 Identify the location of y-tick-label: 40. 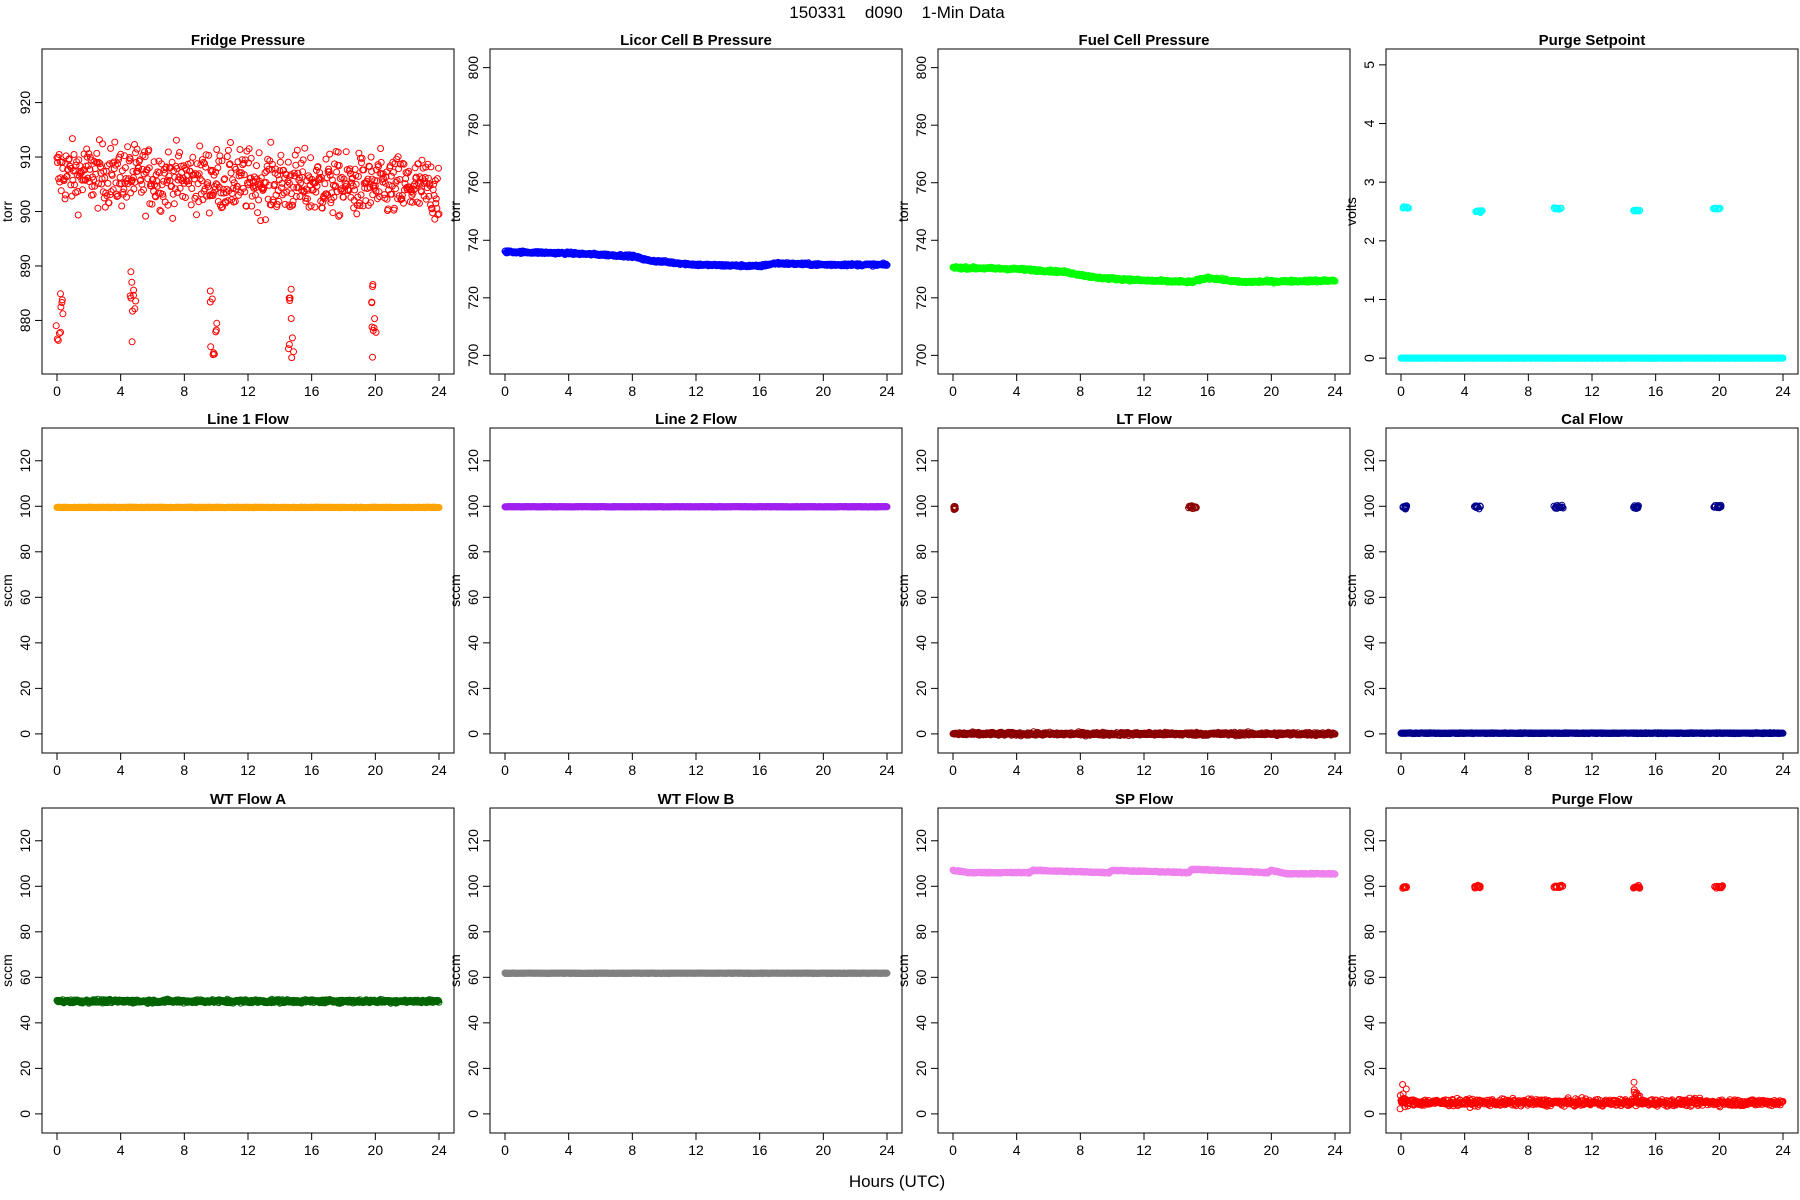
(473, 643).